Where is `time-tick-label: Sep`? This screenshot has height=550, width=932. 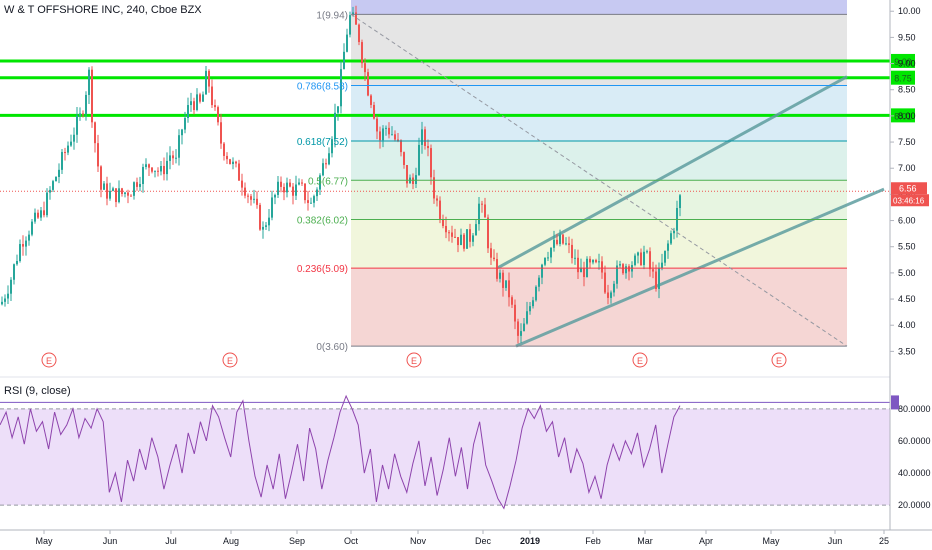 time-tick-label: Sep is located at coordinates (297, 541).